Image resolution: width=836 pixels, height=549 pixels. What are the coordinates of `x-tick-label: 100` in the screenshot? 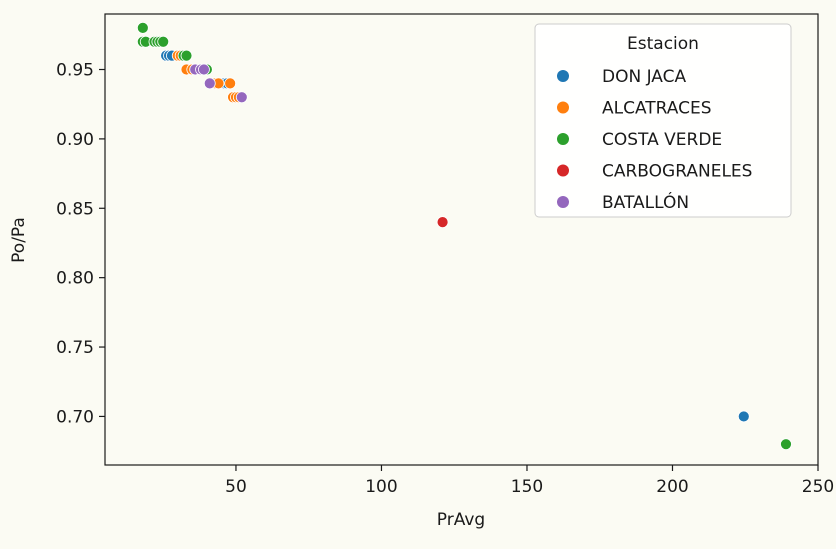 It's located at (381, 487).